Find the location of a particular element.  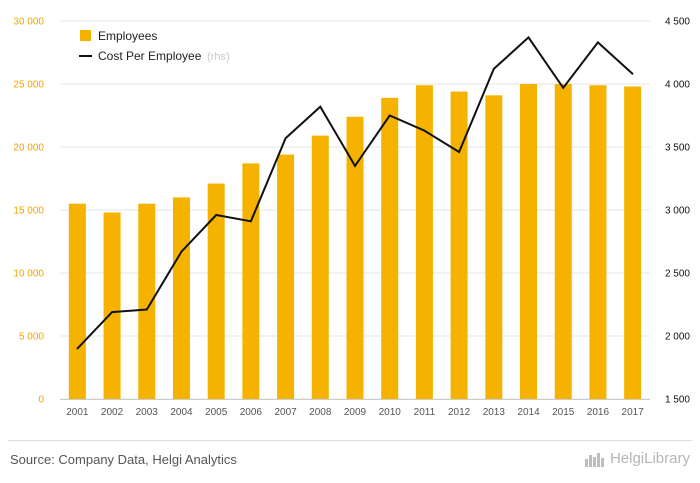

x-tick-label: 2002 is located at coordinates (112, 412).